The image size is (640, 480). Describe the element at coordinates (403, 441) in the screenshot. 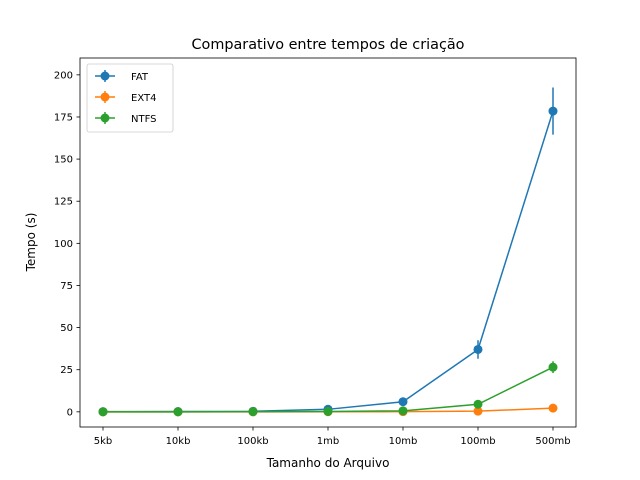

I see `x-tick-label: 10mb` at that location.